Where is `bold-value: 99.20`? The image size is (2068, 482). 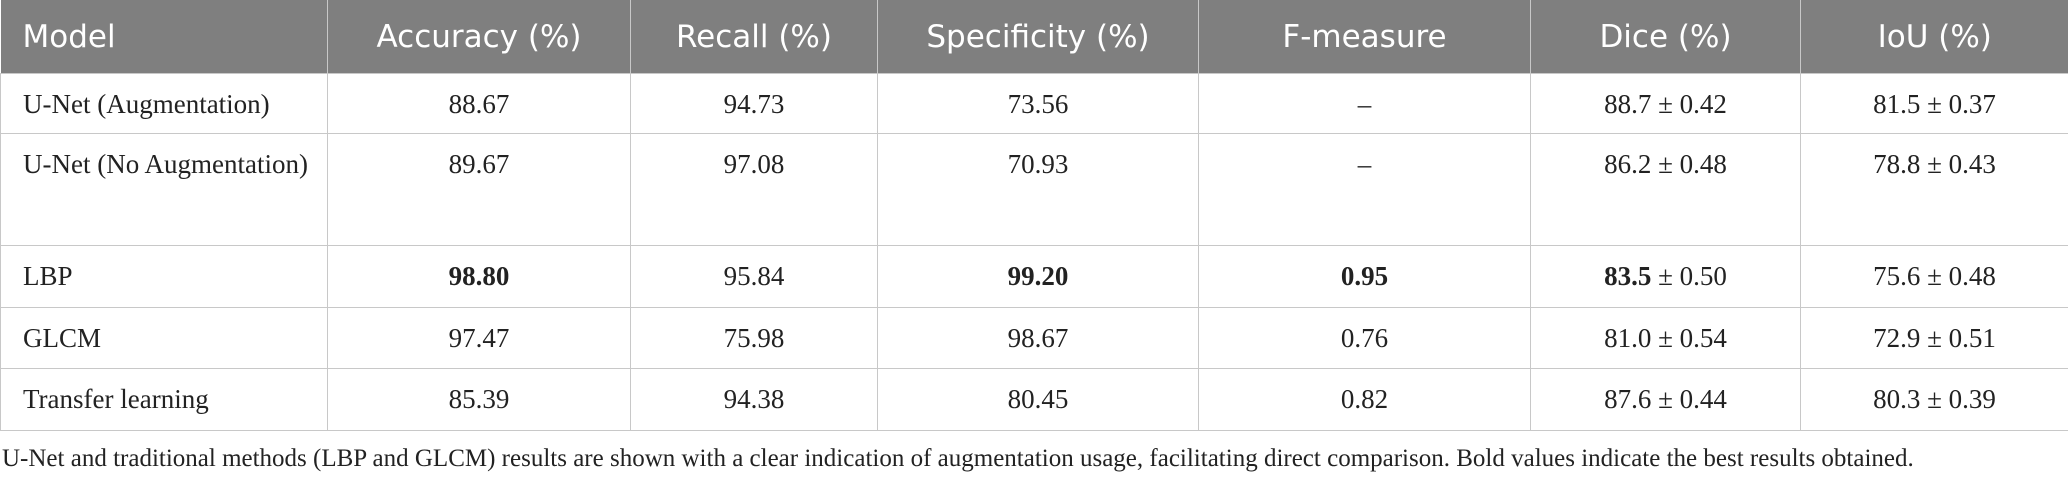 bold-value: 99.20 is located at coordinates (1038, 276).